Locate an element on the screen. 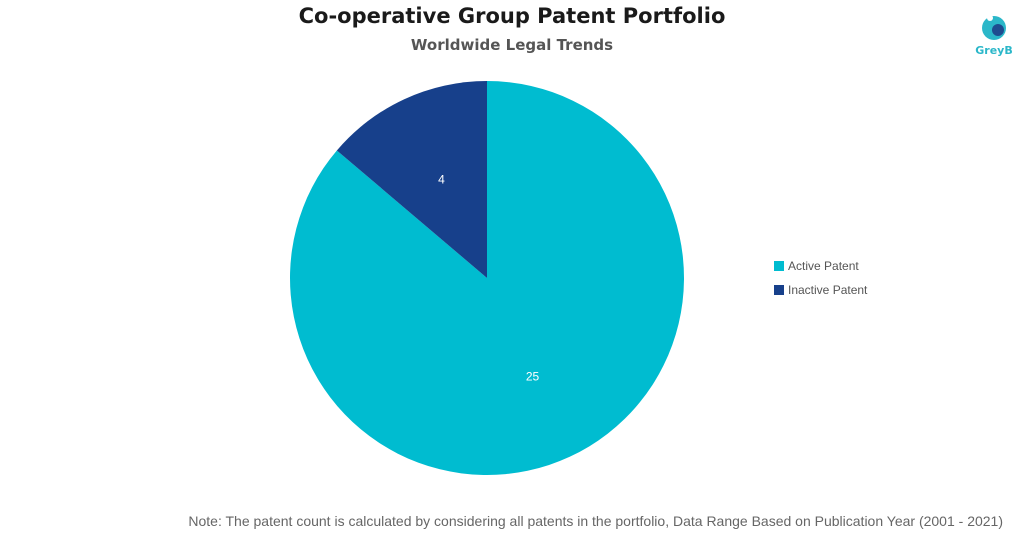 The width and height of the screenshot is (1024, 546). greyb-logo-icon is located at coordinates (994, 27).